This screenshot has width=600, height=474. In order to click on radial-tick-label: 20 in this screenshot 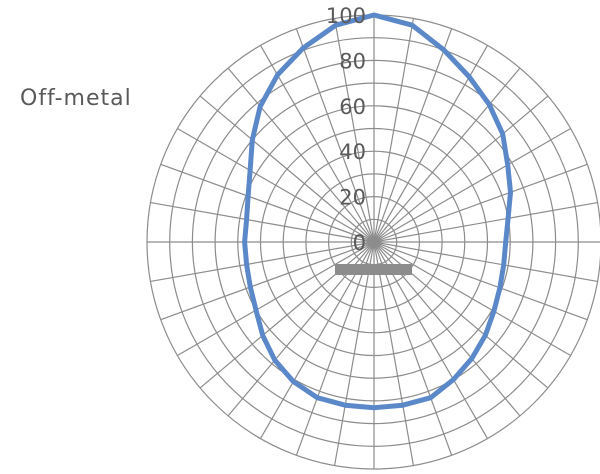, I will do `click(352, 198)`.